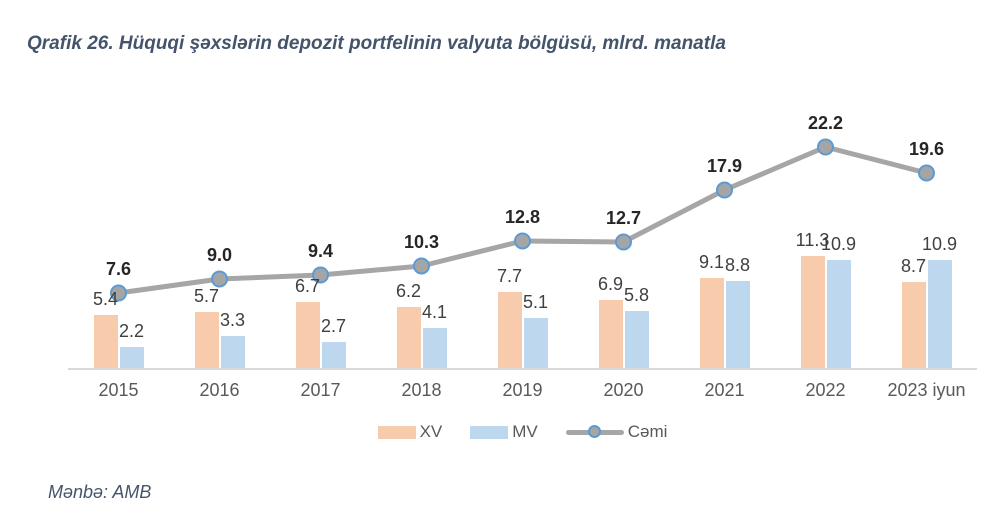 The width and height of the screenshot is (990, 529). I want to click on line-value-label-2017: 9.4, so click(320, 251).